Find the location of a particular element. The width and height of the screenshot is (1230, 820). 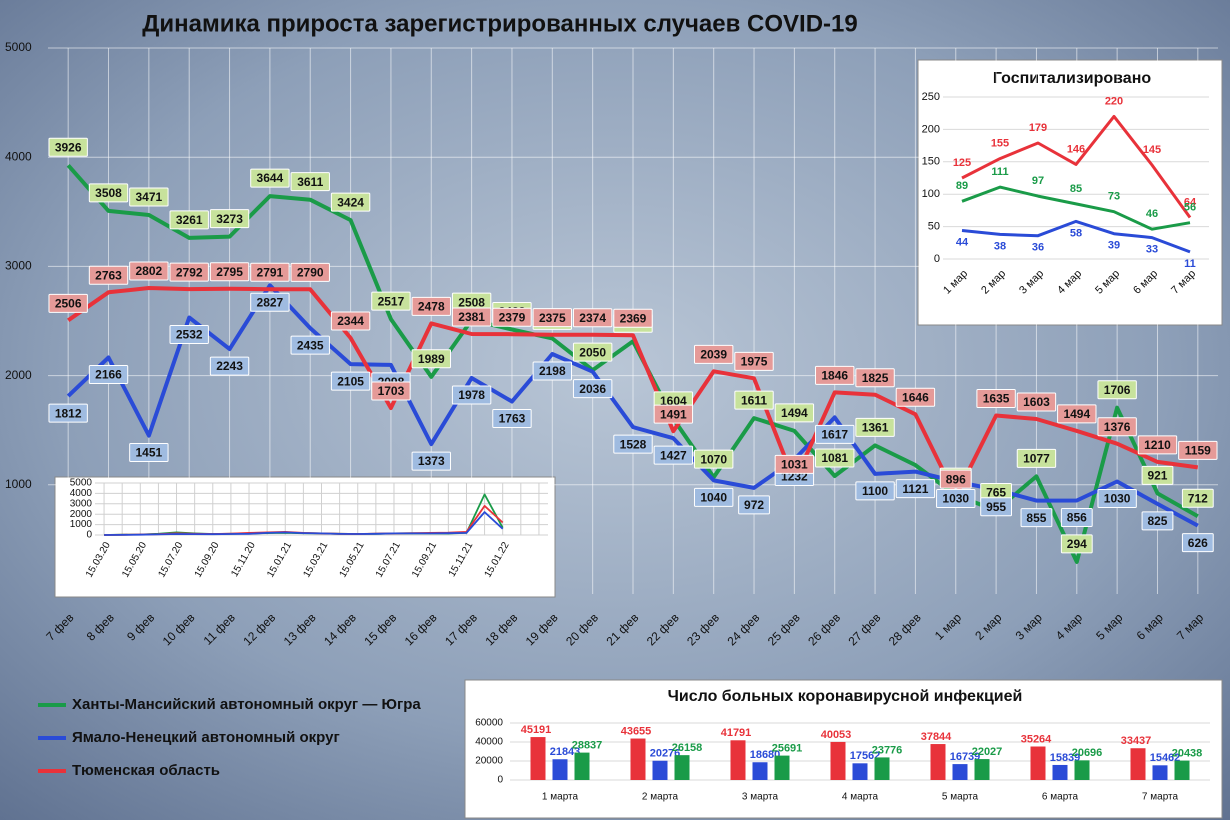

y-tick-label: 1000 is located at coordinates (18, 484).